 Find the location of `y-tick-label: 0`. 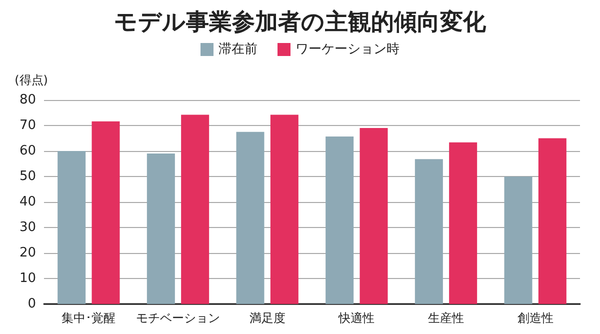

y-tick-label: 0 is located at coordinates (32, 304).